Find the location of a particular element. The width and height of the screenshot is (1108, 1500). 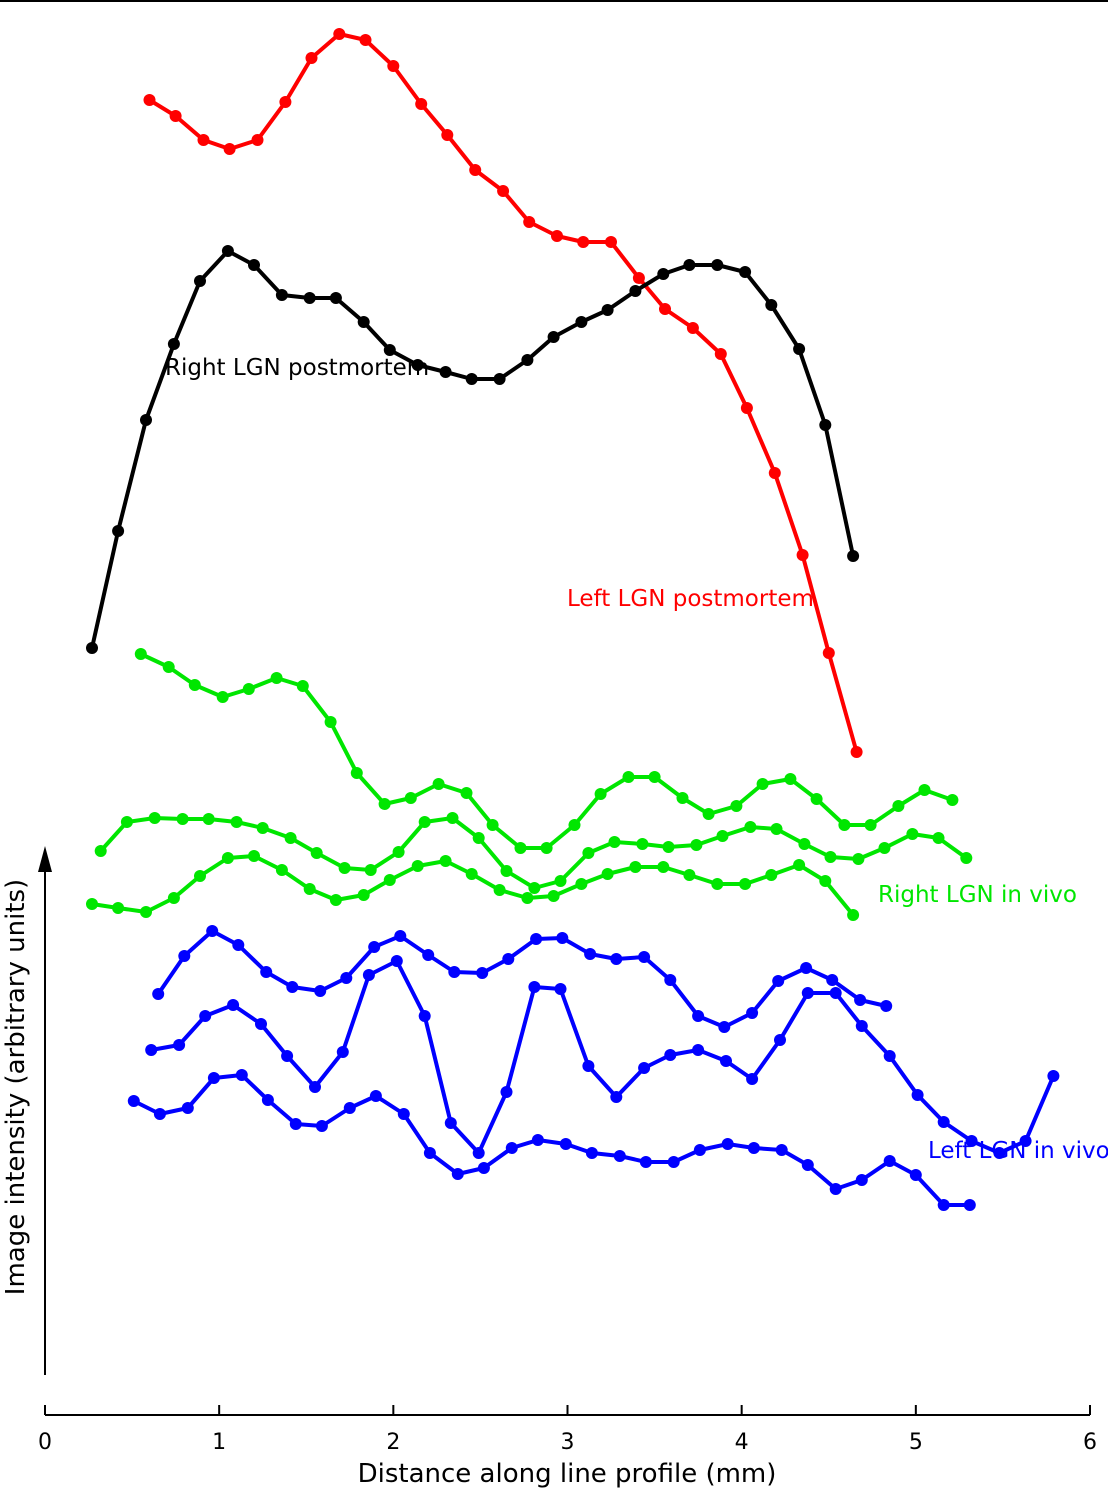

x-tick-label: 0 is located at coordinates (45, 1442).